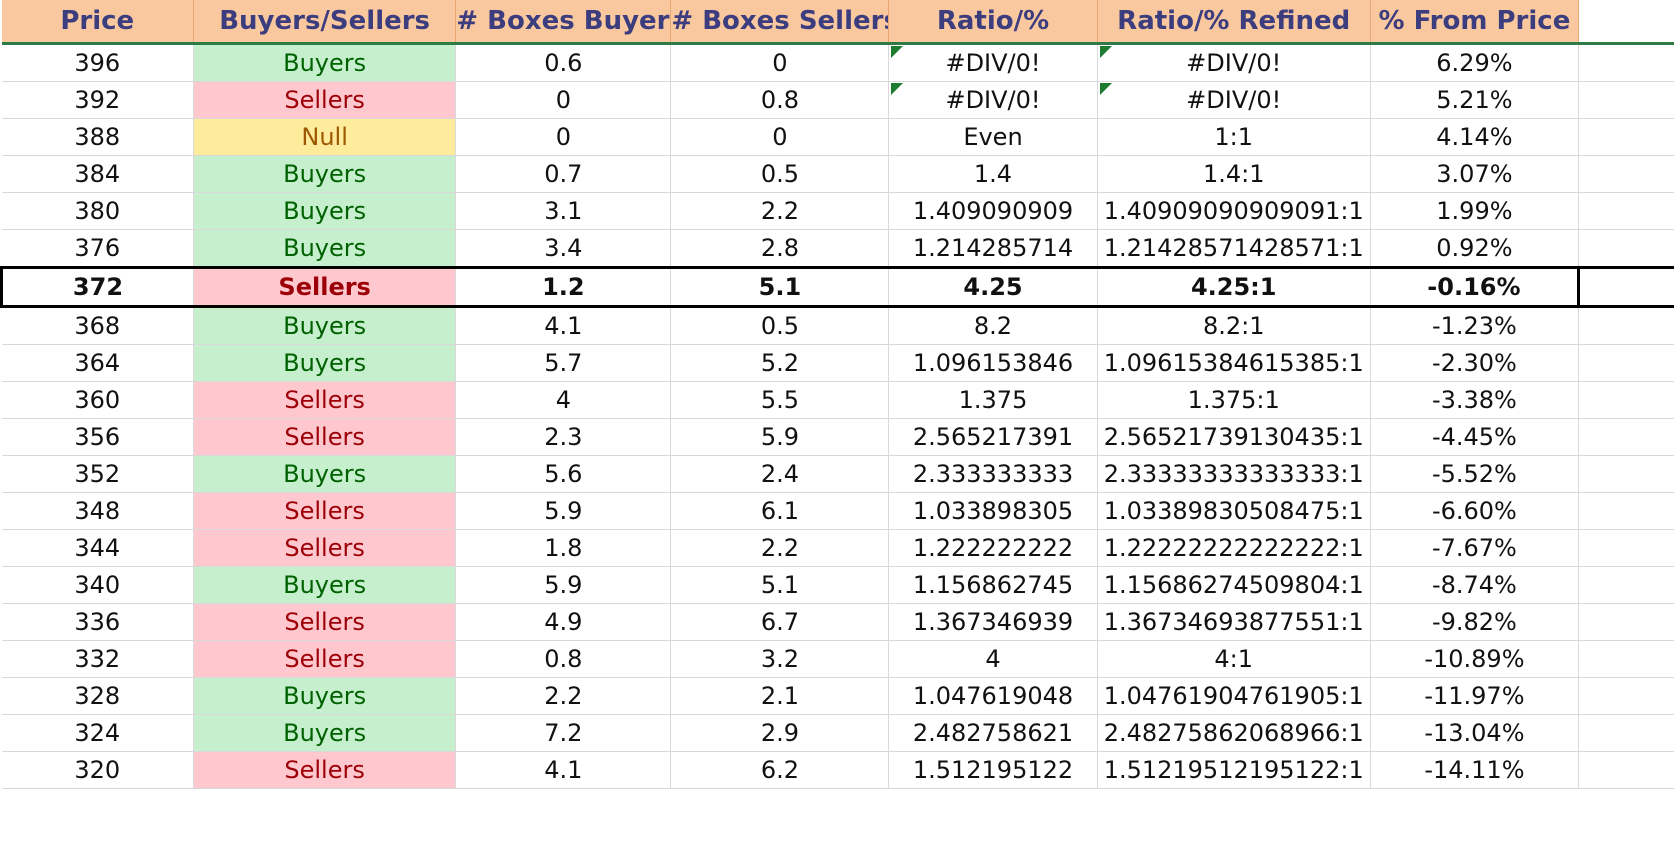 This screenshot has height=850, width=1674. What do you see at coordinates (1234, 622) in the screenshot?
I see `ratio-refined-cell: 1.36734693877551:1` at bounding box center [1234, 622].